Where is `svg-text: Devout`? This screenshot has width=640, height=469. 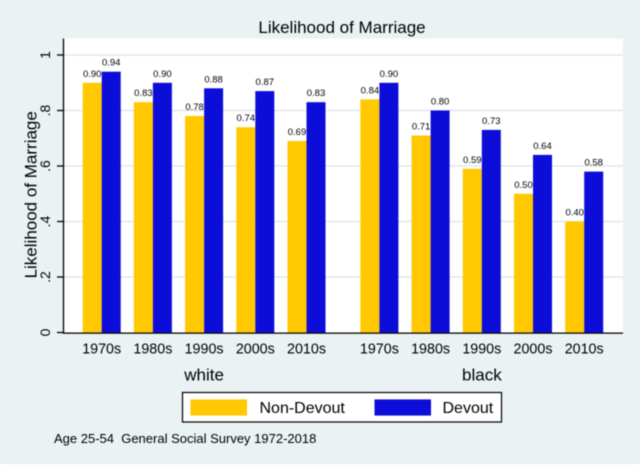
svg-text: Devout is located at coordinates (468, 408).